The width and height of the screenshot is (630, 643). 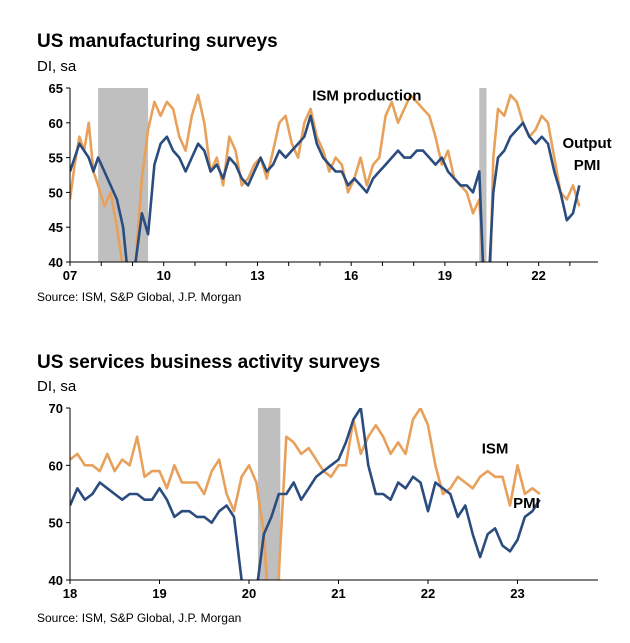 I want to click on series-label: ISM production, so click(x=366, y=96).